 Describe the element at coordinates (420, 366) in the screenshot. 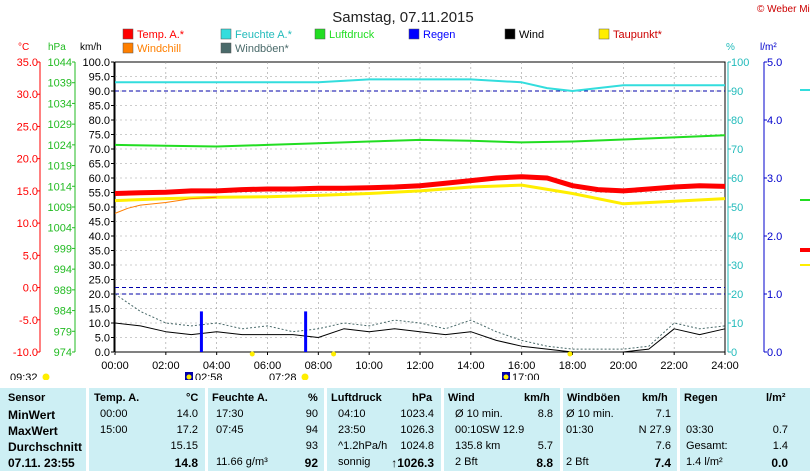

I see `x-tick-label: 12:00` at that location.